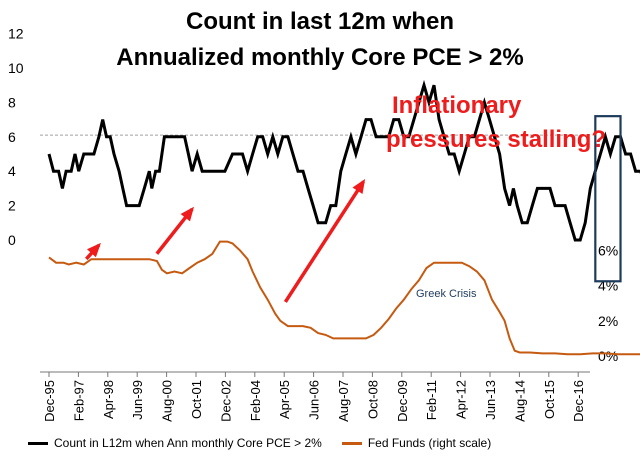 This screenshot has height=466, width=640. What do you see at coordinates (12, 102) in the screenshot?
I see `left-axis-tick-label: 8` at bounding box center [12, 102].